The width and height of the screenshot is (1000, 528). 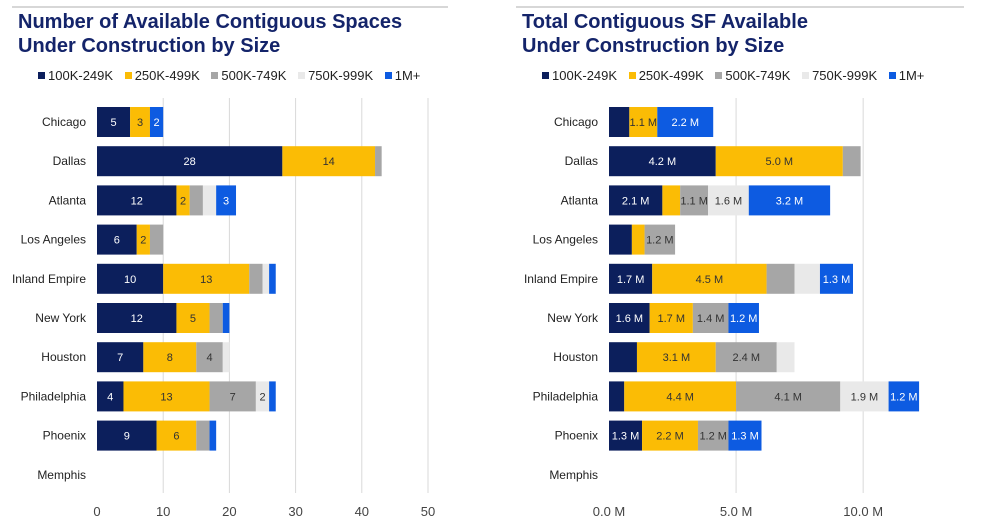 What do you see at coordinates (617, 396) in the screenshot?
I see `bar-philadelphia-100k-249k` at bounding box center [617, 396].